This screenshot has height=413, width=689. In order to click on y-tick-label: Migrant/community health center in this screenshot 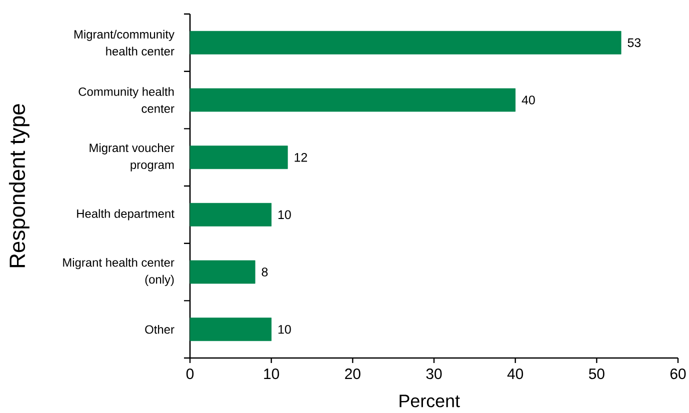, I will do `click(124, 43)`.